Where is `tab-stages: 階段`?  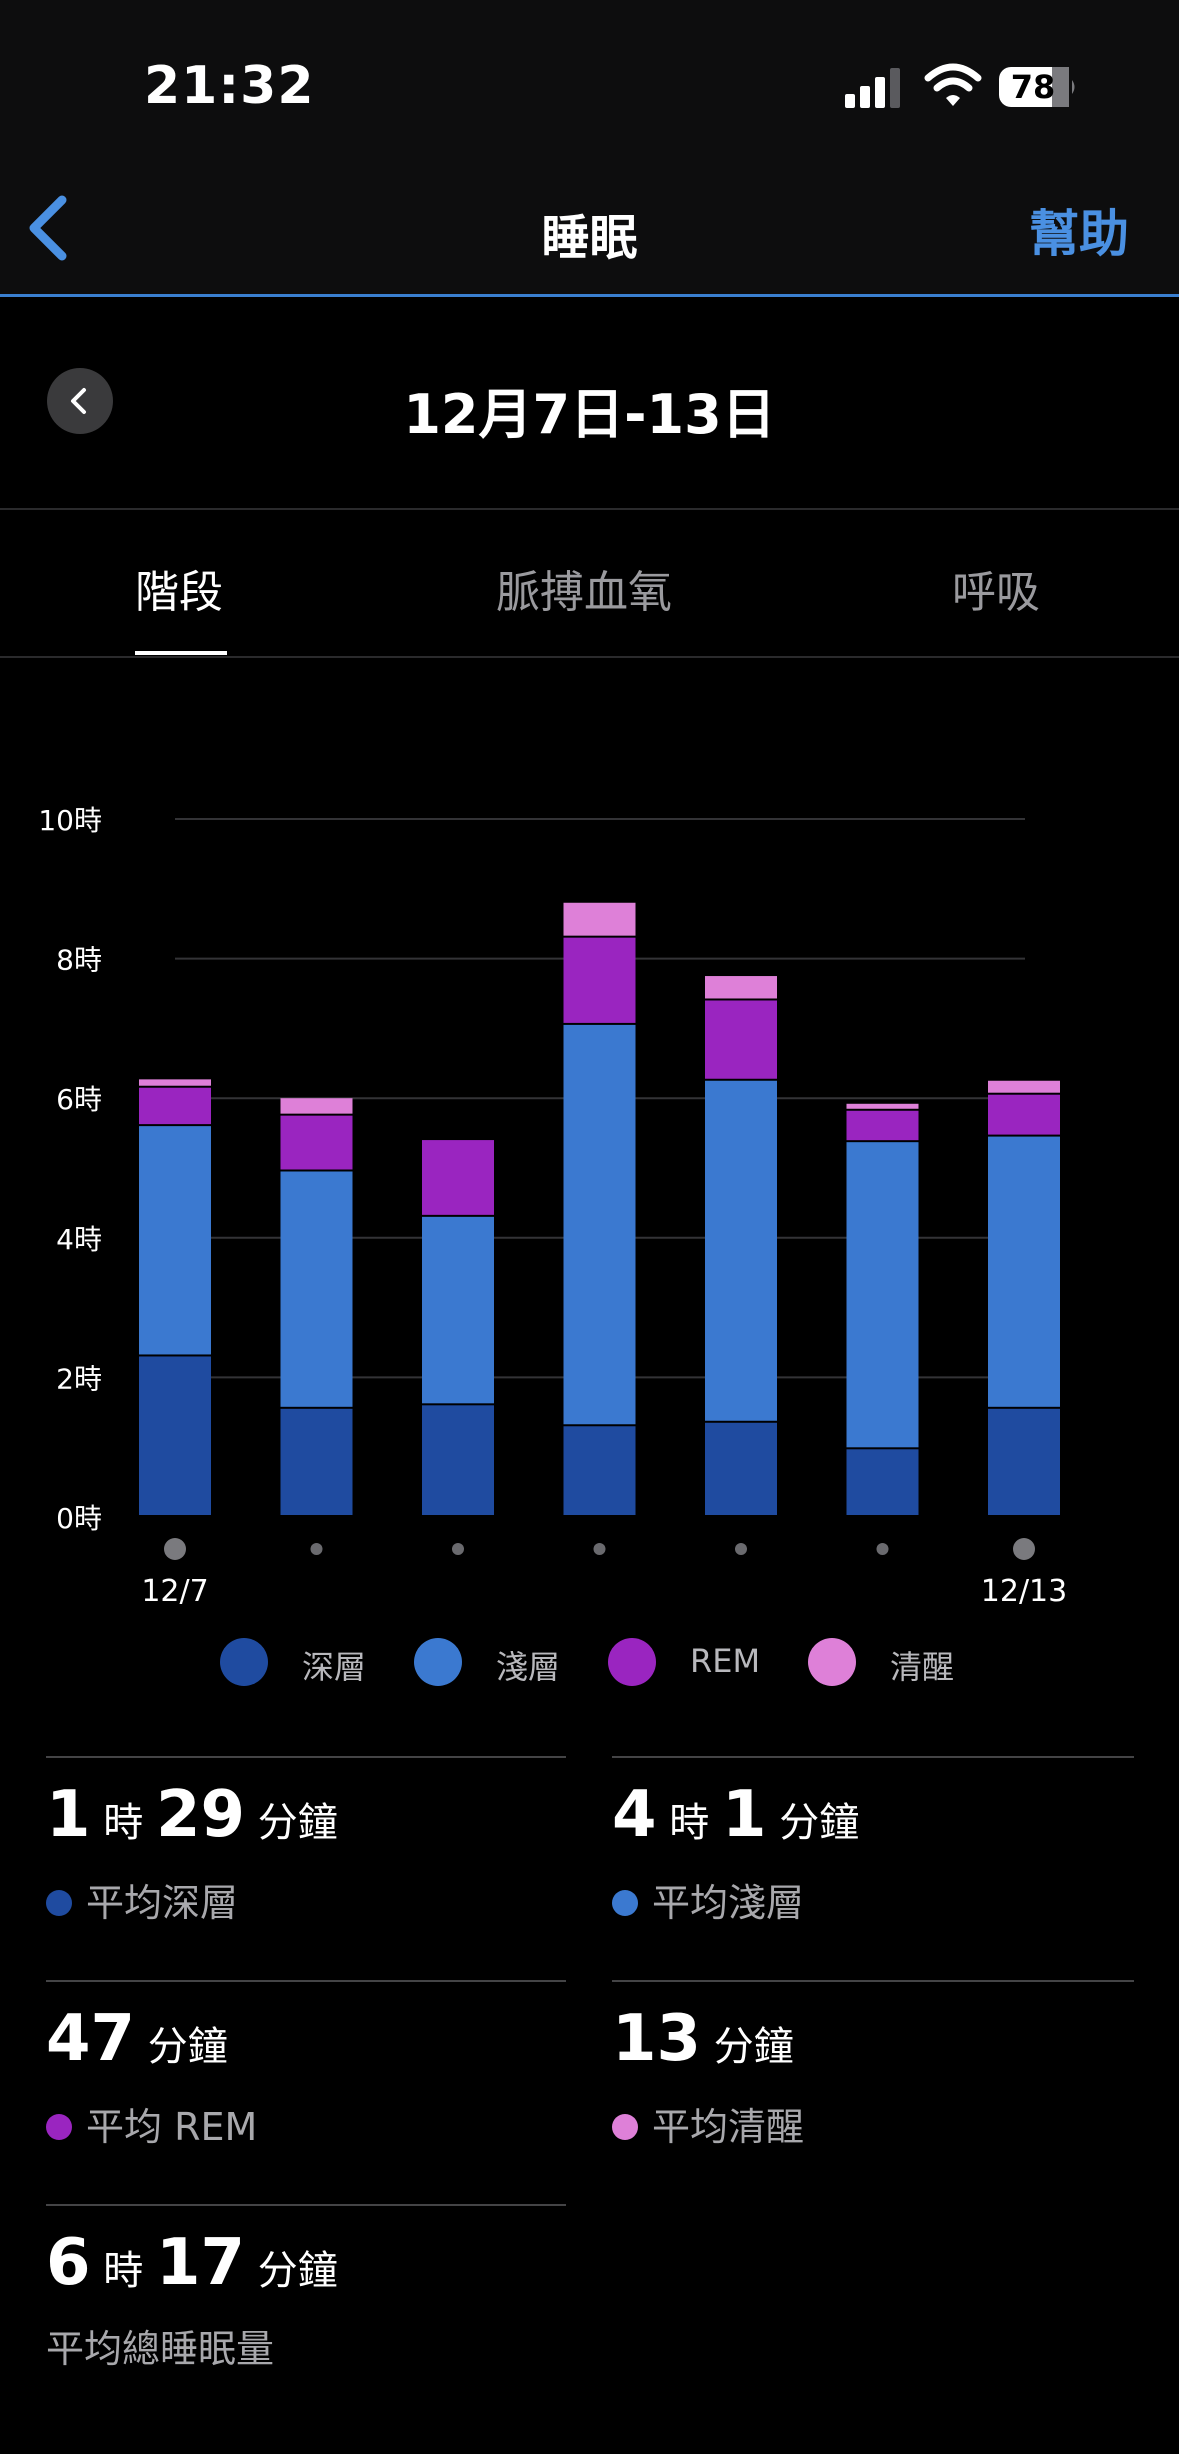 tab-stages: 階段 is located at coordinates (179, 592).